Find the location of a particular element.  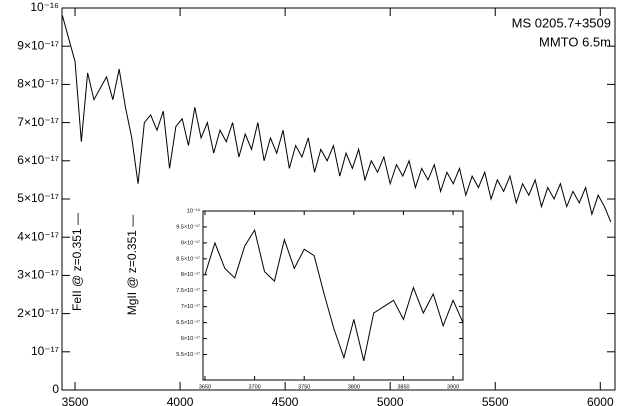

y-tick-label: 6.5×10⁻¹⁷ is located at coordinates (188, 322).